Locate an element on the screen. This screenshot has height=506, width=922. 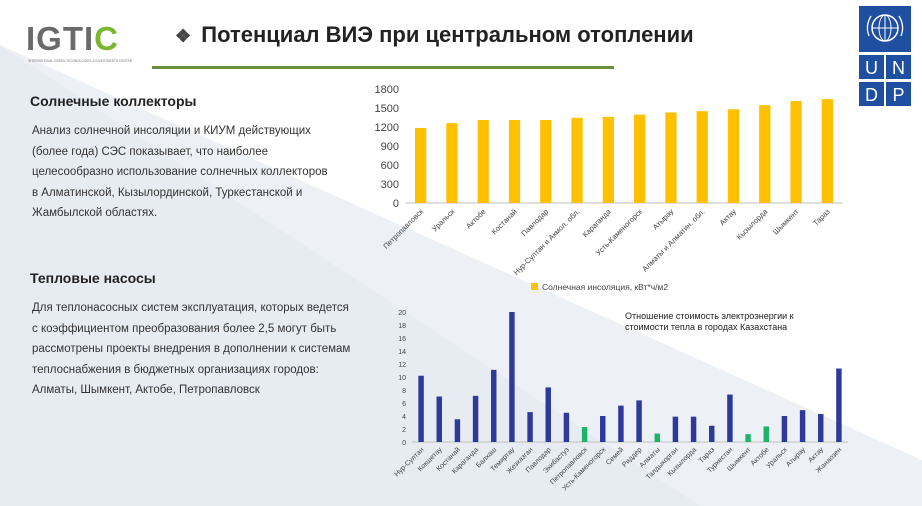
un-emblem-icon is located at coordinates (885, 28).